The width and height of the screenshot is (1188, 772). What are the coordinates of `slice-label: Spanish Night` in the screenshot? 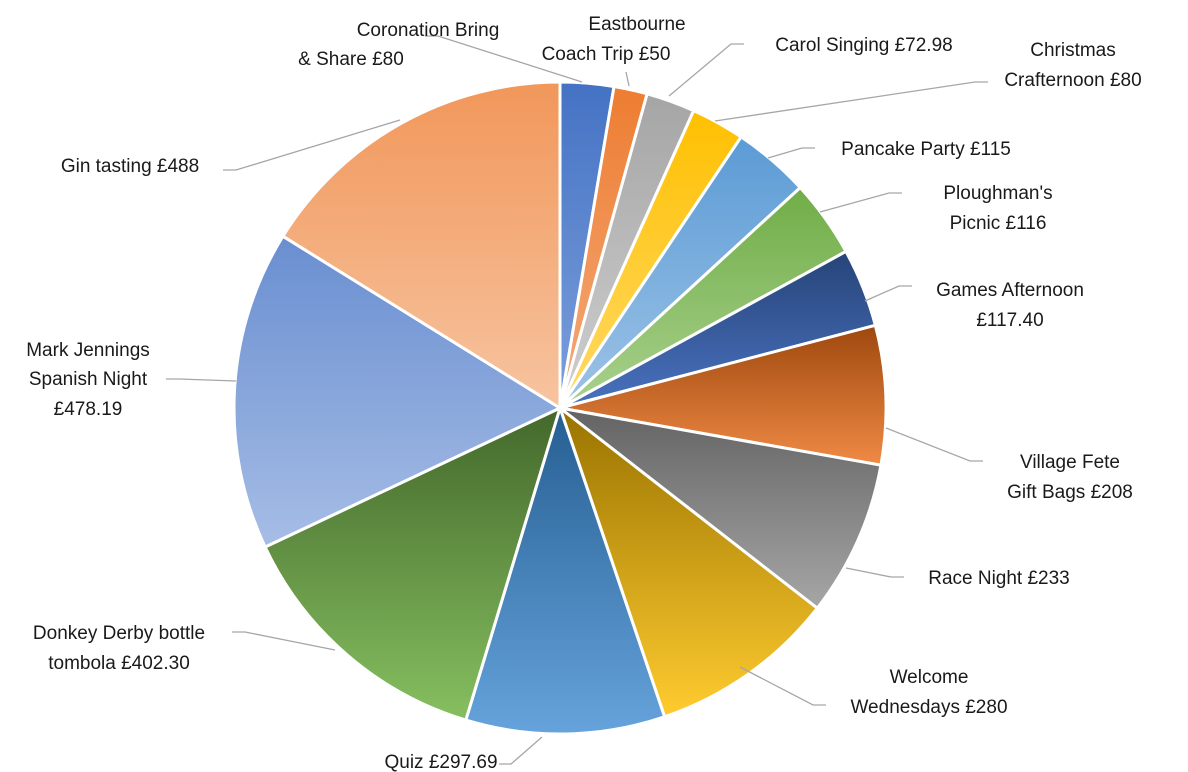 It's located at (88, 379).